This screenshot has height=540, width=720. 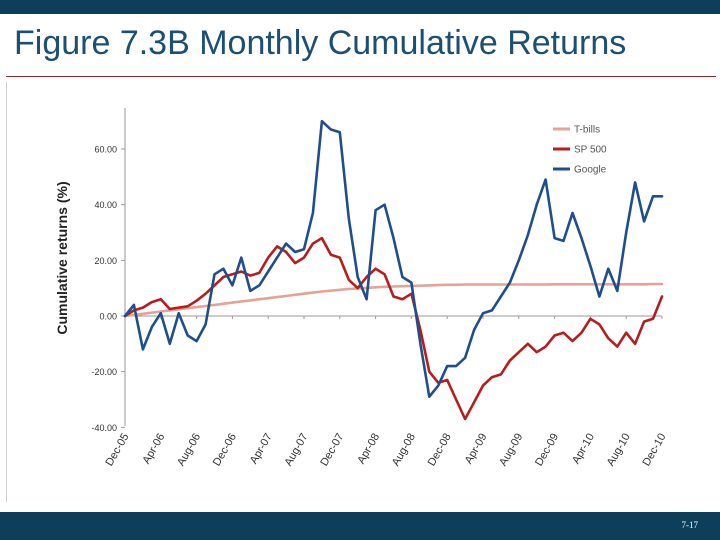 What do you see at coordinates (6, 292) in the screenshot?
I see `left-divider` at bounding box center [6, 292].